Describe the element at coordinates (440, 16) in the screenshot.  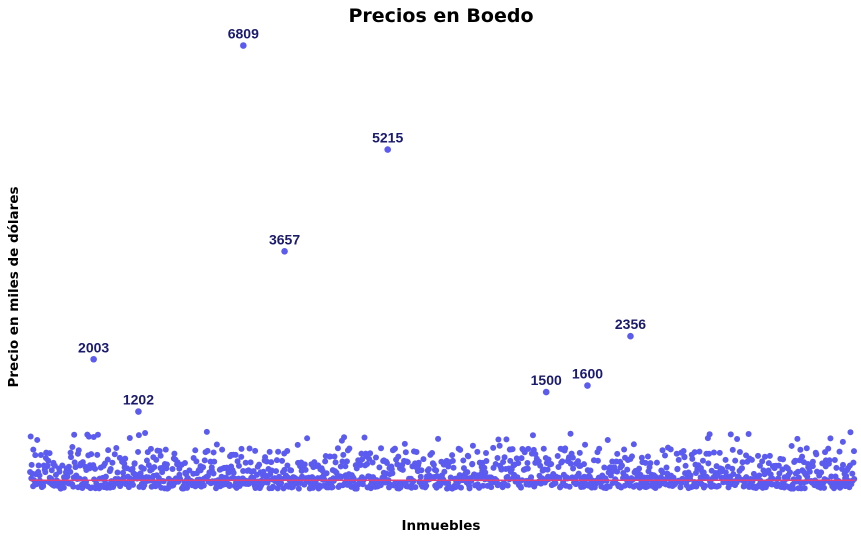
I see `chart-title: Precios en Boedo` at that location.